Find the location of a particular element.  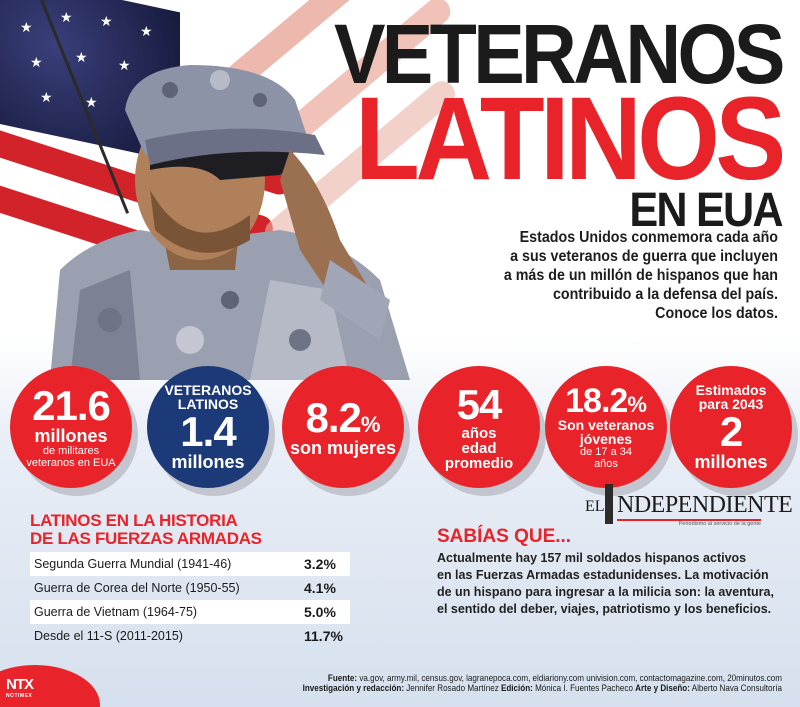

table-row: Guerra de Vietnam (1964-75) 5.0% is located at coordinates (190, 612).